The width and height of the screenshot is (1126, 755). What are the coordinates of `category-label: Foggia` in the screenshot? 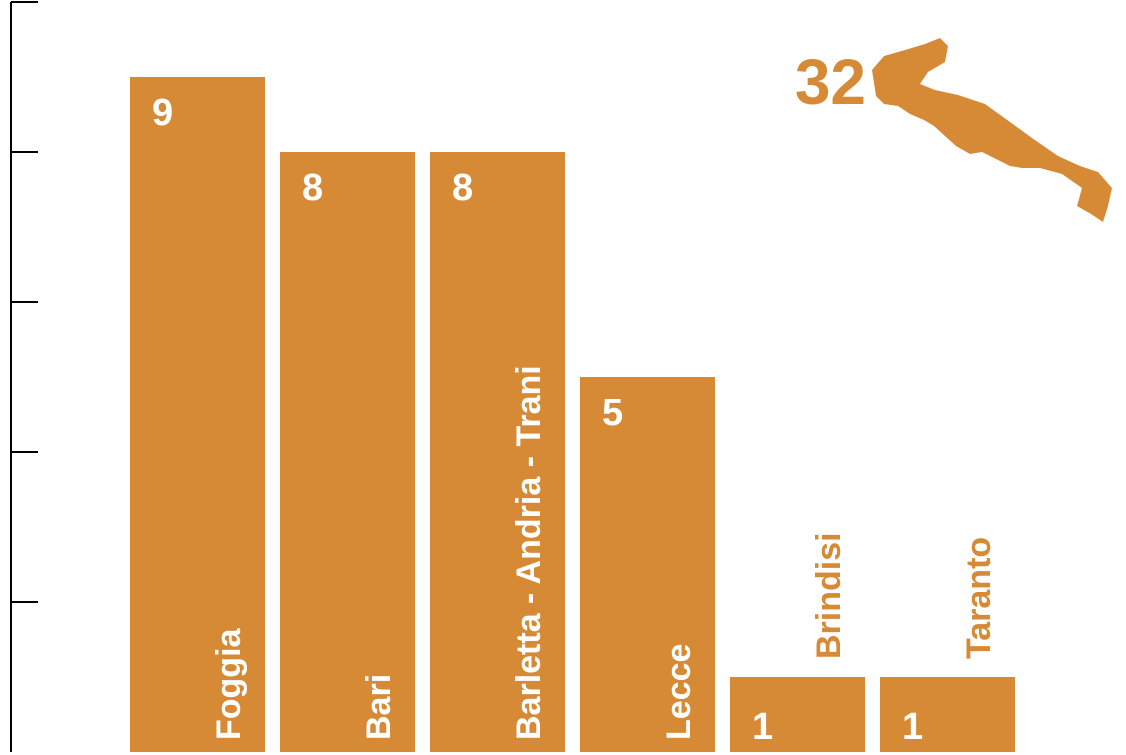 It's located at (229, 683).